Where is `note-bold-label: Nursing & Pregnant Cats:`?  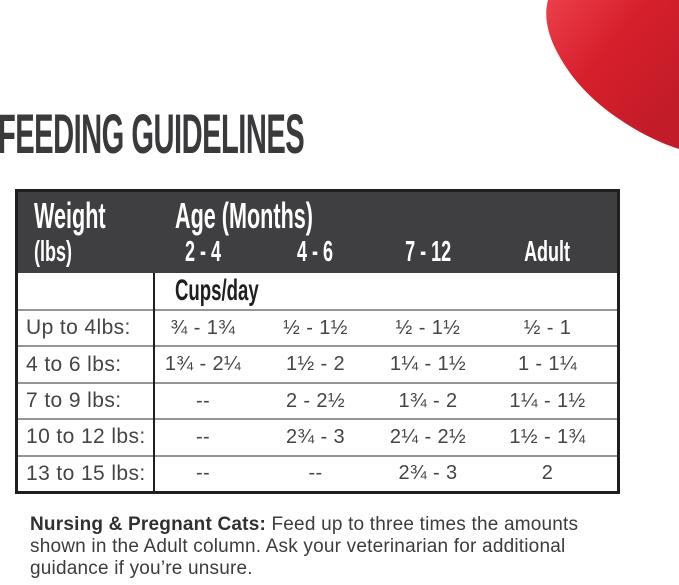
note-bold-label: Nursing & Pregnant Cats: is located at coordinates (148, 524).